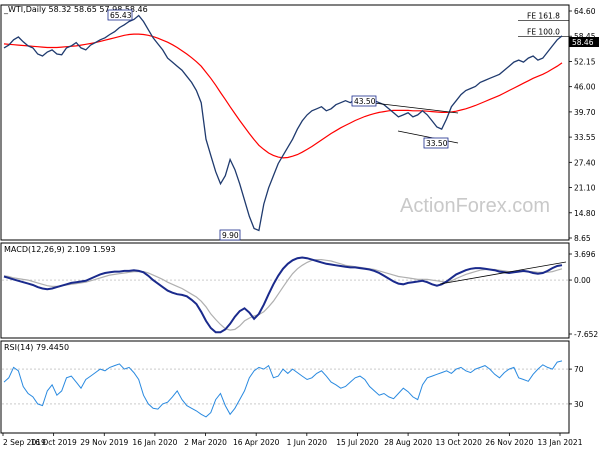 The width and height of the screenshot is (600, 450). I want to click on x-tick: 16 Apr 2020, so click(256, 440).